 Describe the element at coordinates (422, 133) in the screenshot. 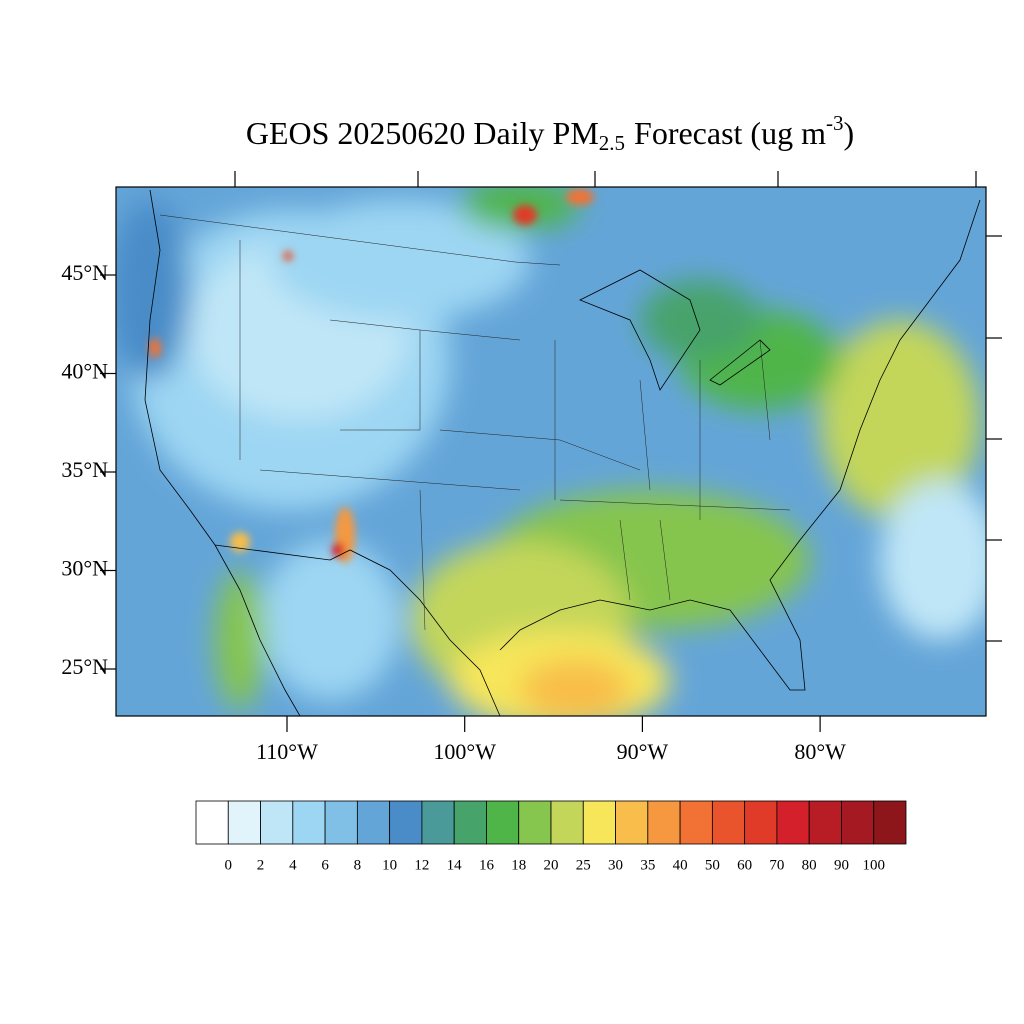

I see `title-text: GEOS 20250620 Daily PM` at that location.